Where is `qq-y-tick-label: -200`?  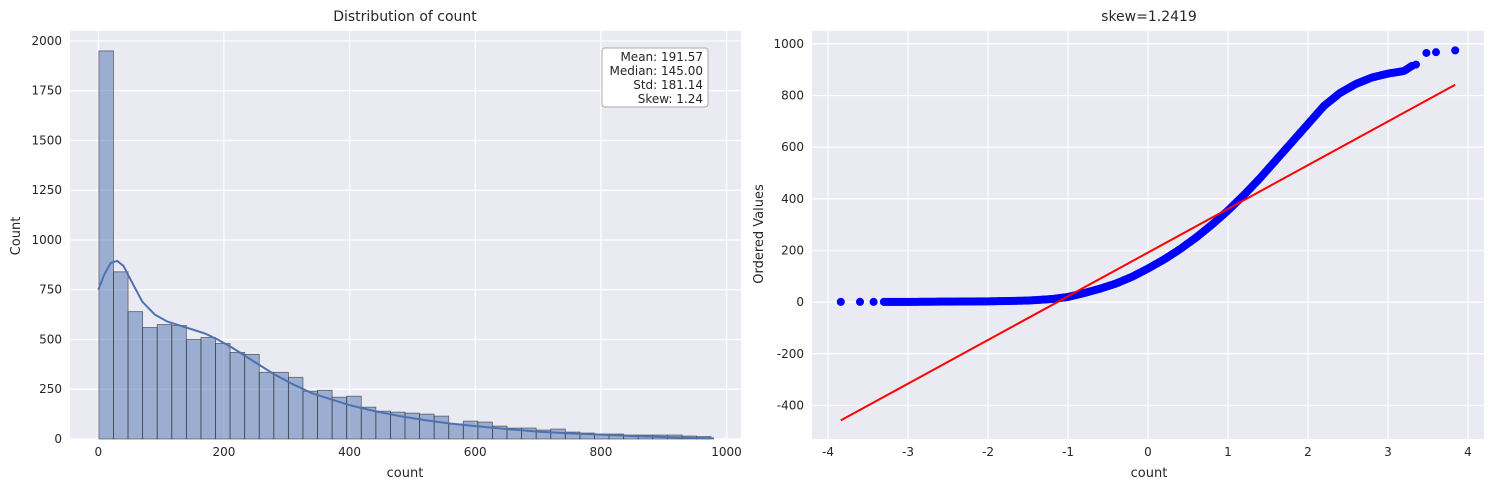 qq-y-tick-label: -200 is located at coordinates (790, 354).